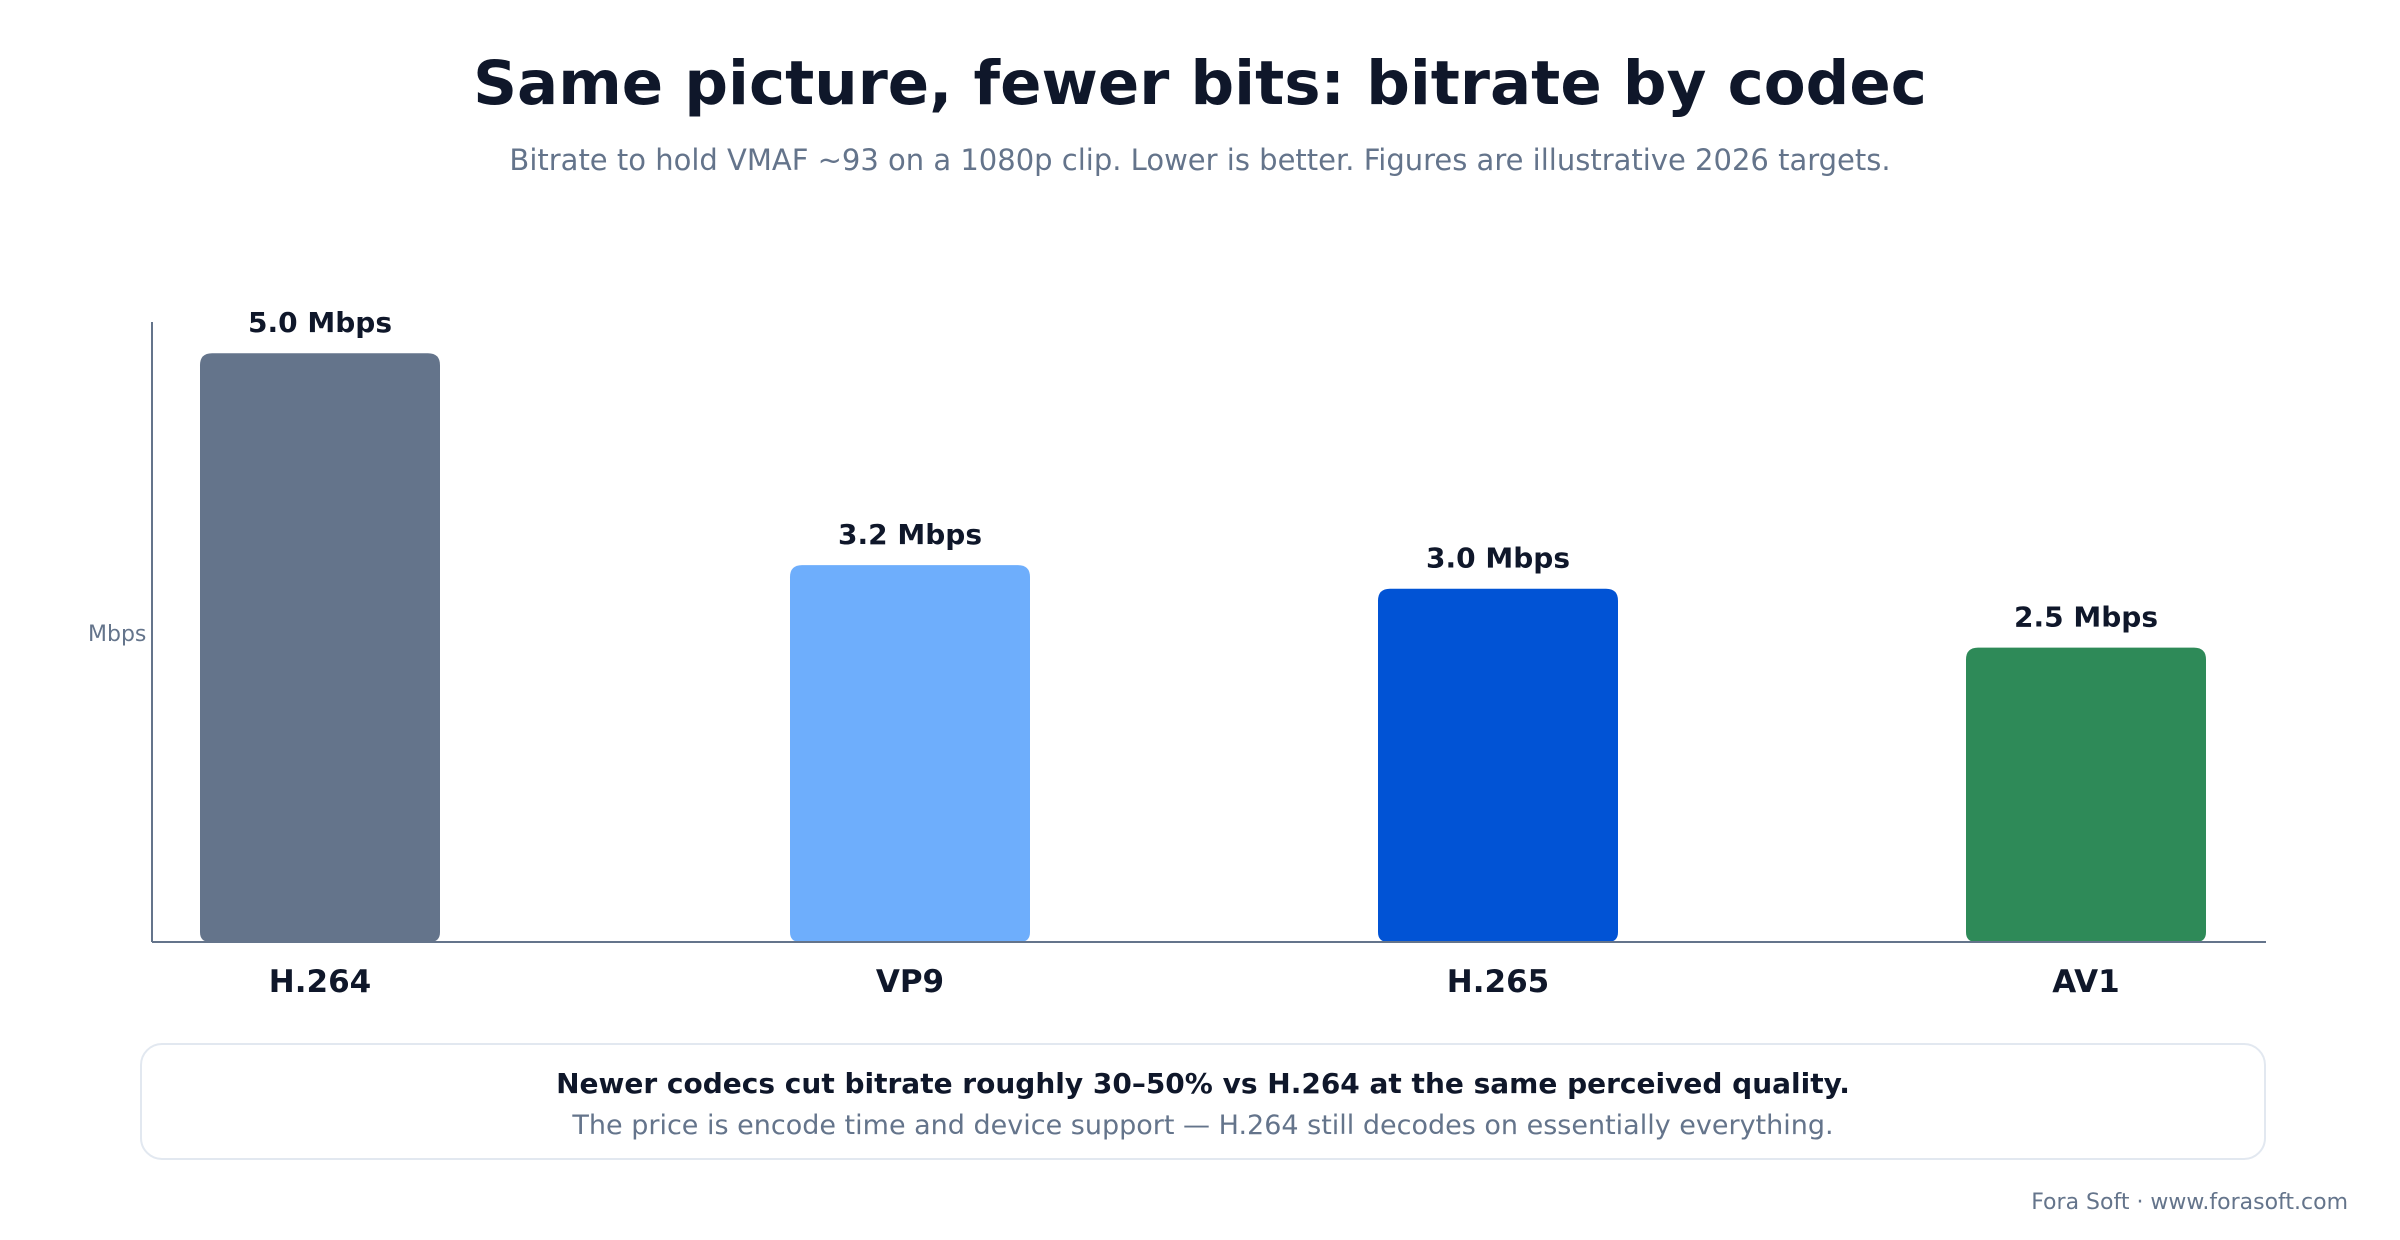 This screenshot has width=2400, height=1240. I want to click on bar-value-label: 3.2 Mbps, so click(910, 534).